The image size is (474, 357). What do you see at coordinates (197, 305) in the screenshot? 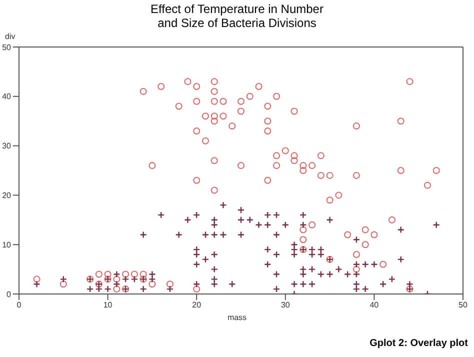
I see `x-tick-label: 20` at bounding box center [197, 305].